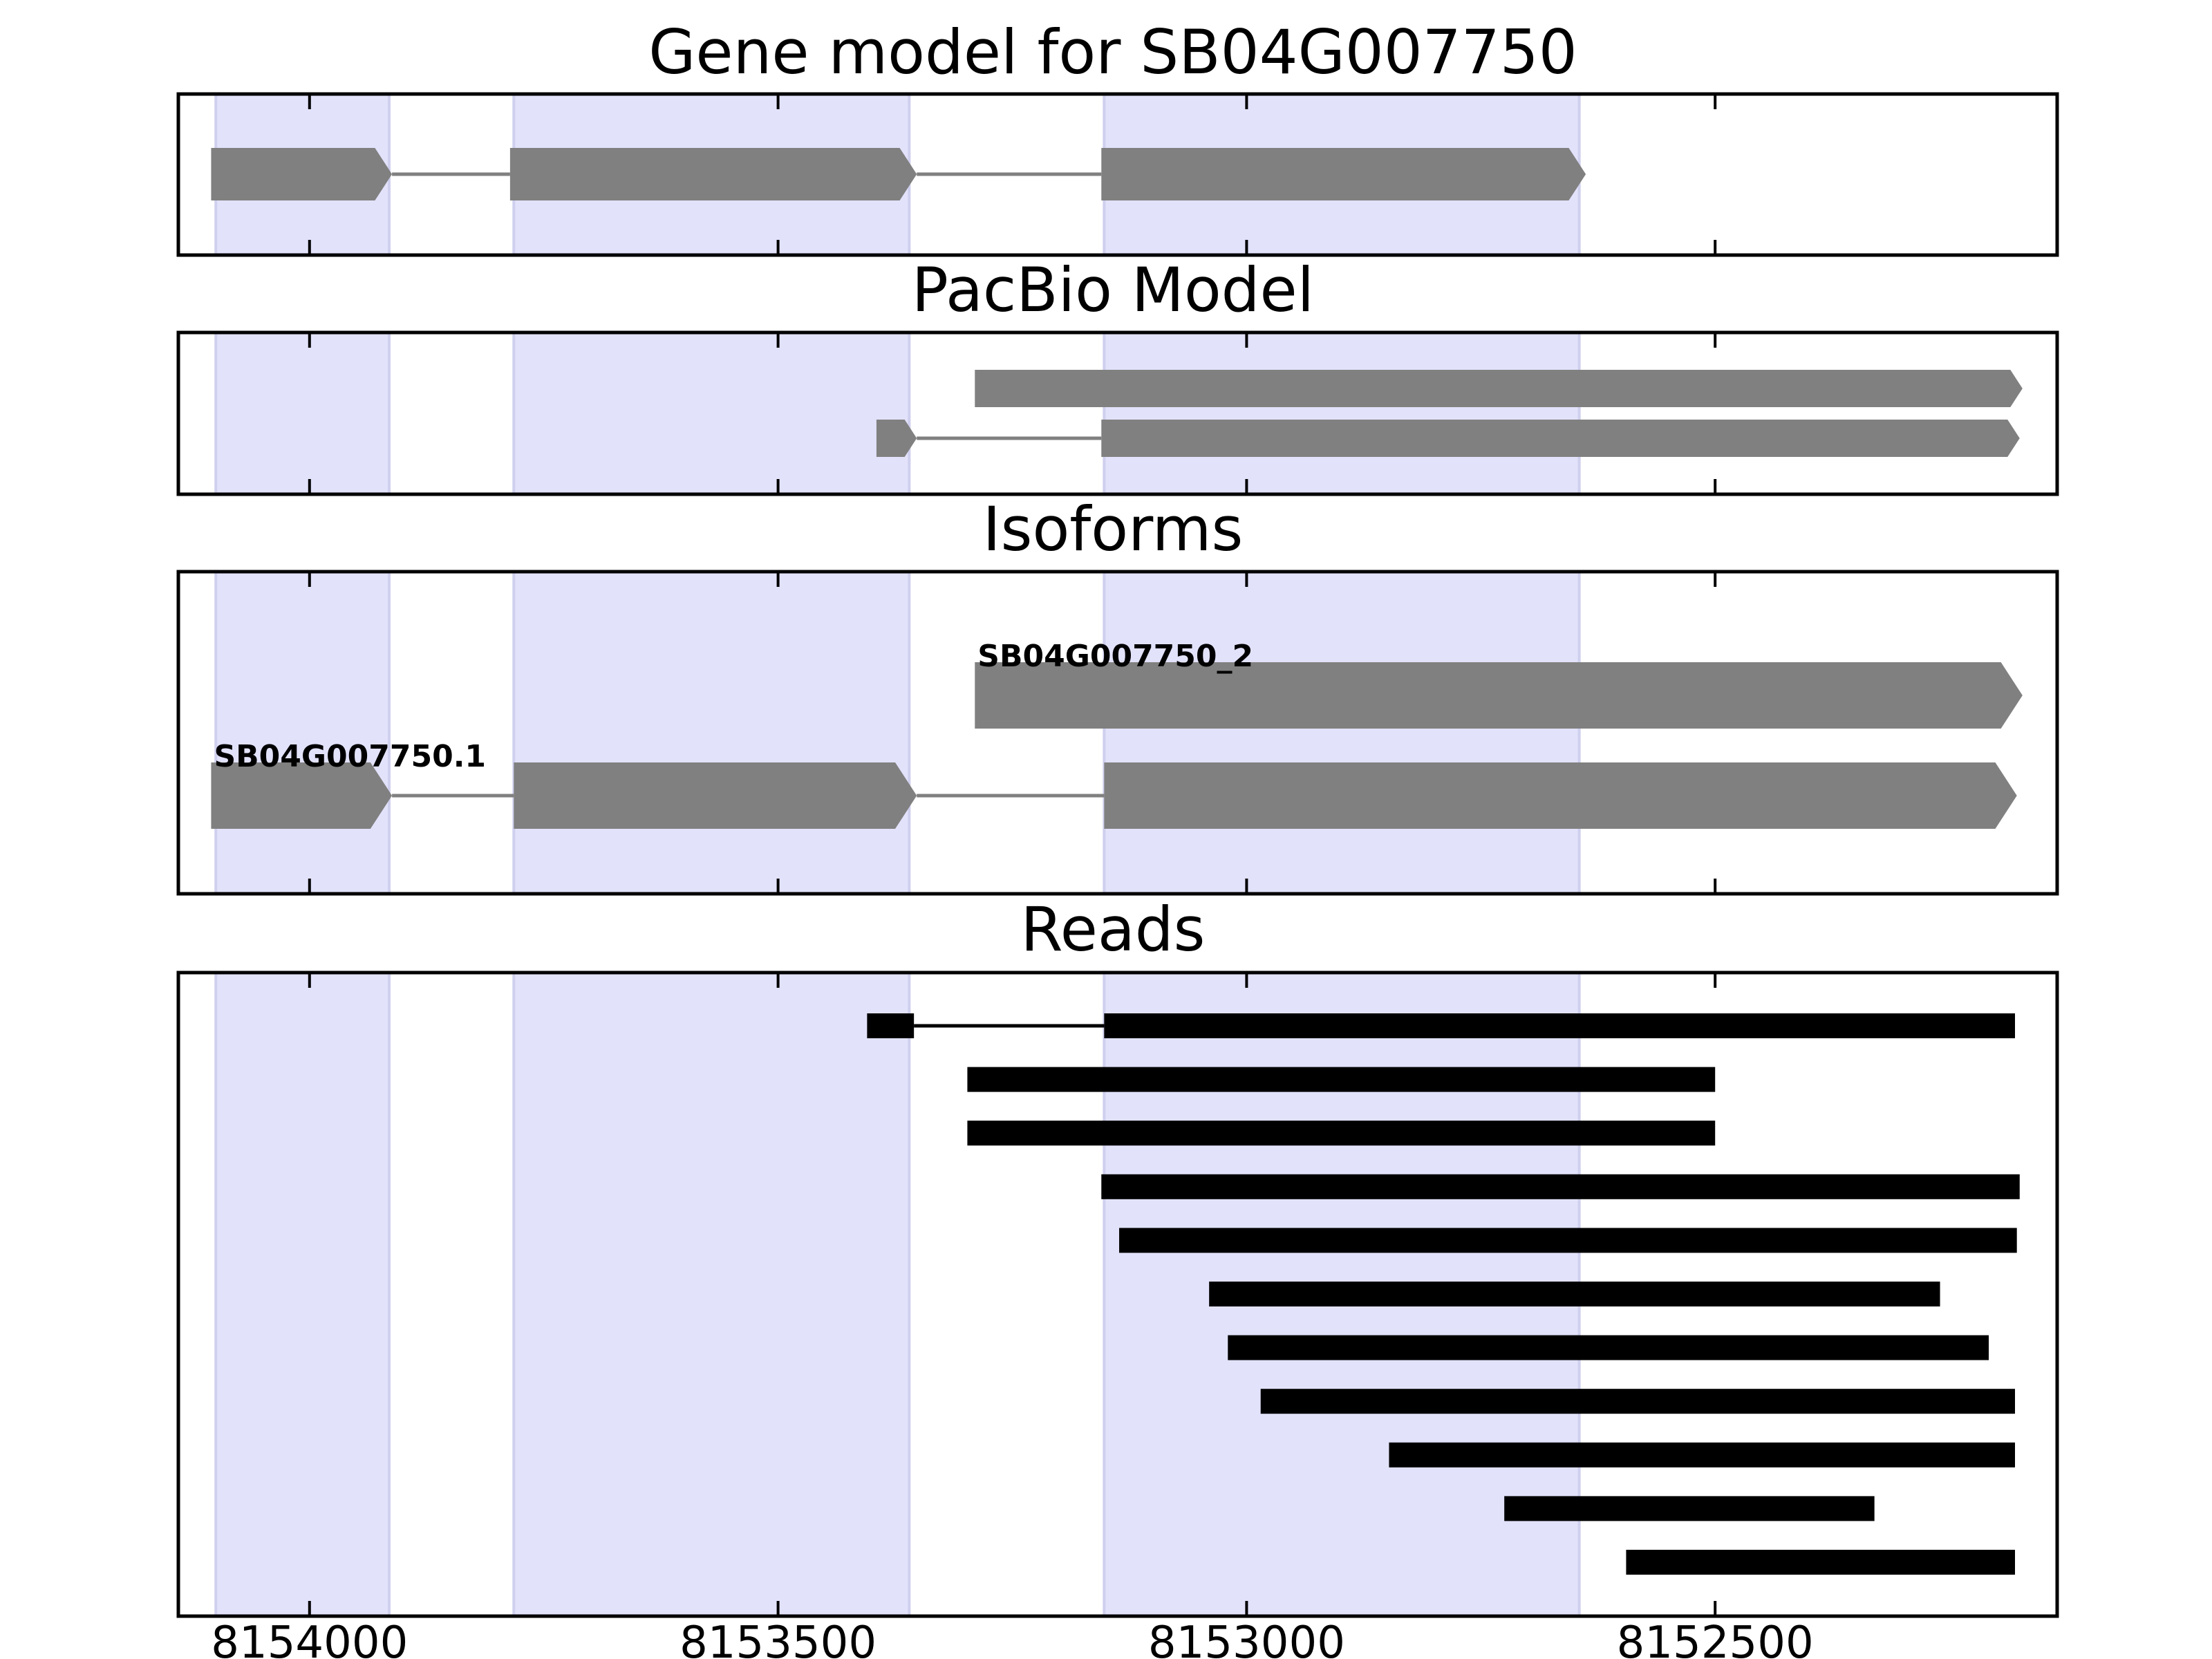  I want to click on pacbio-model-title: PacBio Model, so click(1113, 290).